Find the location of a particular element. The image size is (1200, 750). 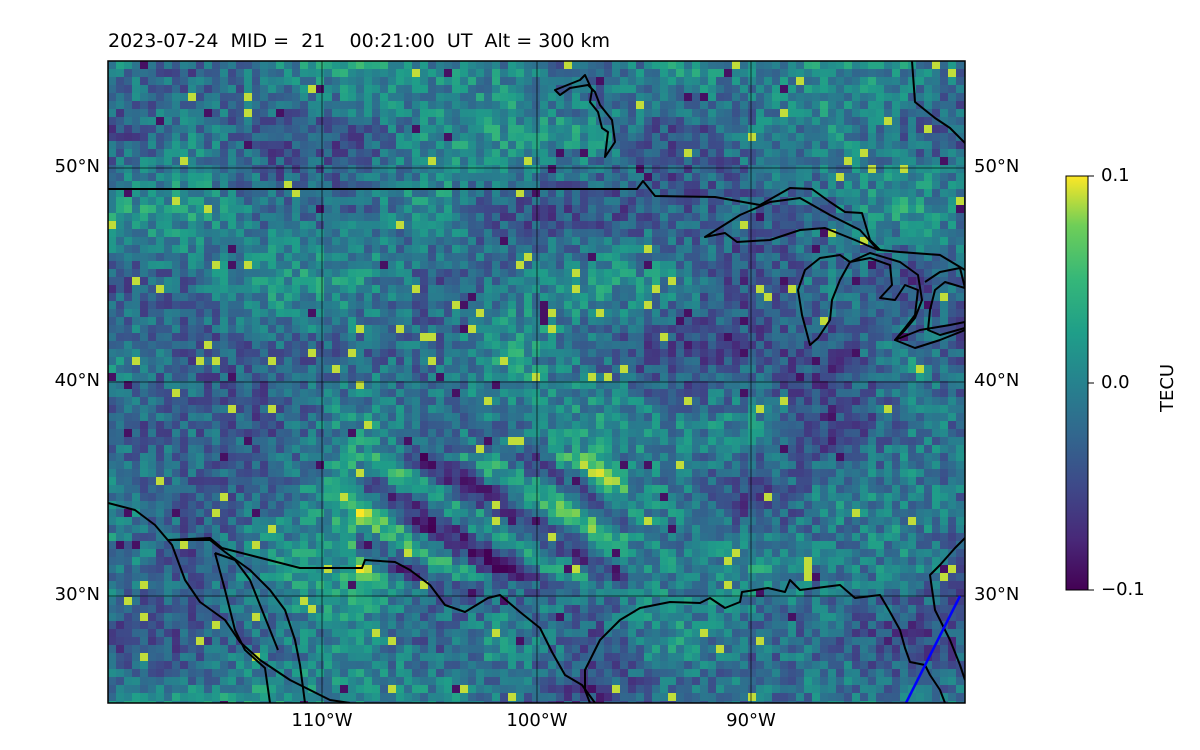

lon-label-100w: 100°W is located at coordinates (537, 720).